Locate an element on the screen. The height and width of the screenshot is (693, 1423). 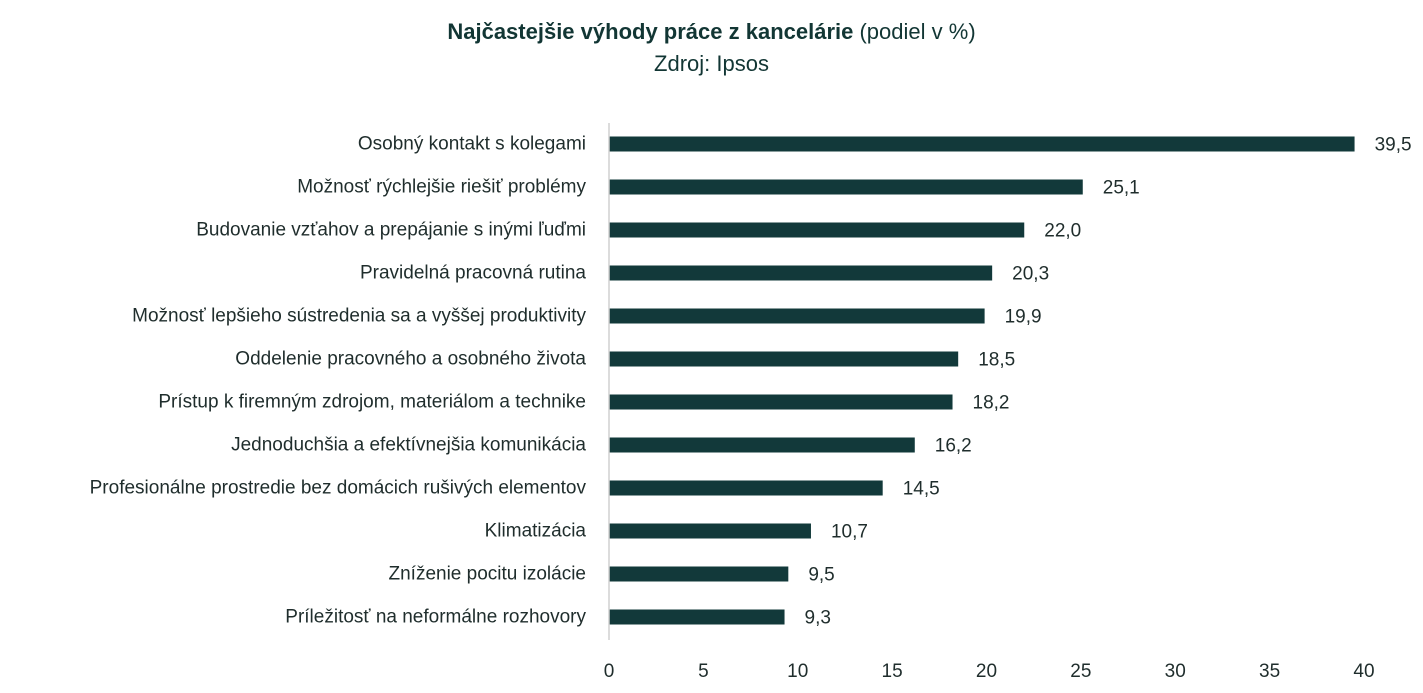
value-label: 18,2 is located at coordinates (991, 403).